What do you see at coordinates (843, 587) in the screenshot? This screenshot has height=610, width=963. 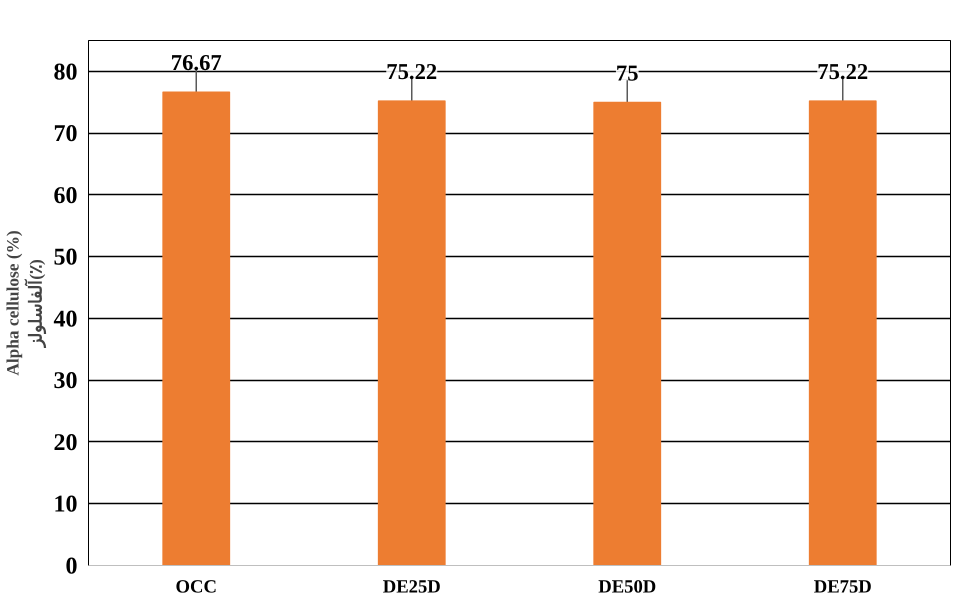 I see `x-tick-label: DE75D` at bounding box center [843, 587].